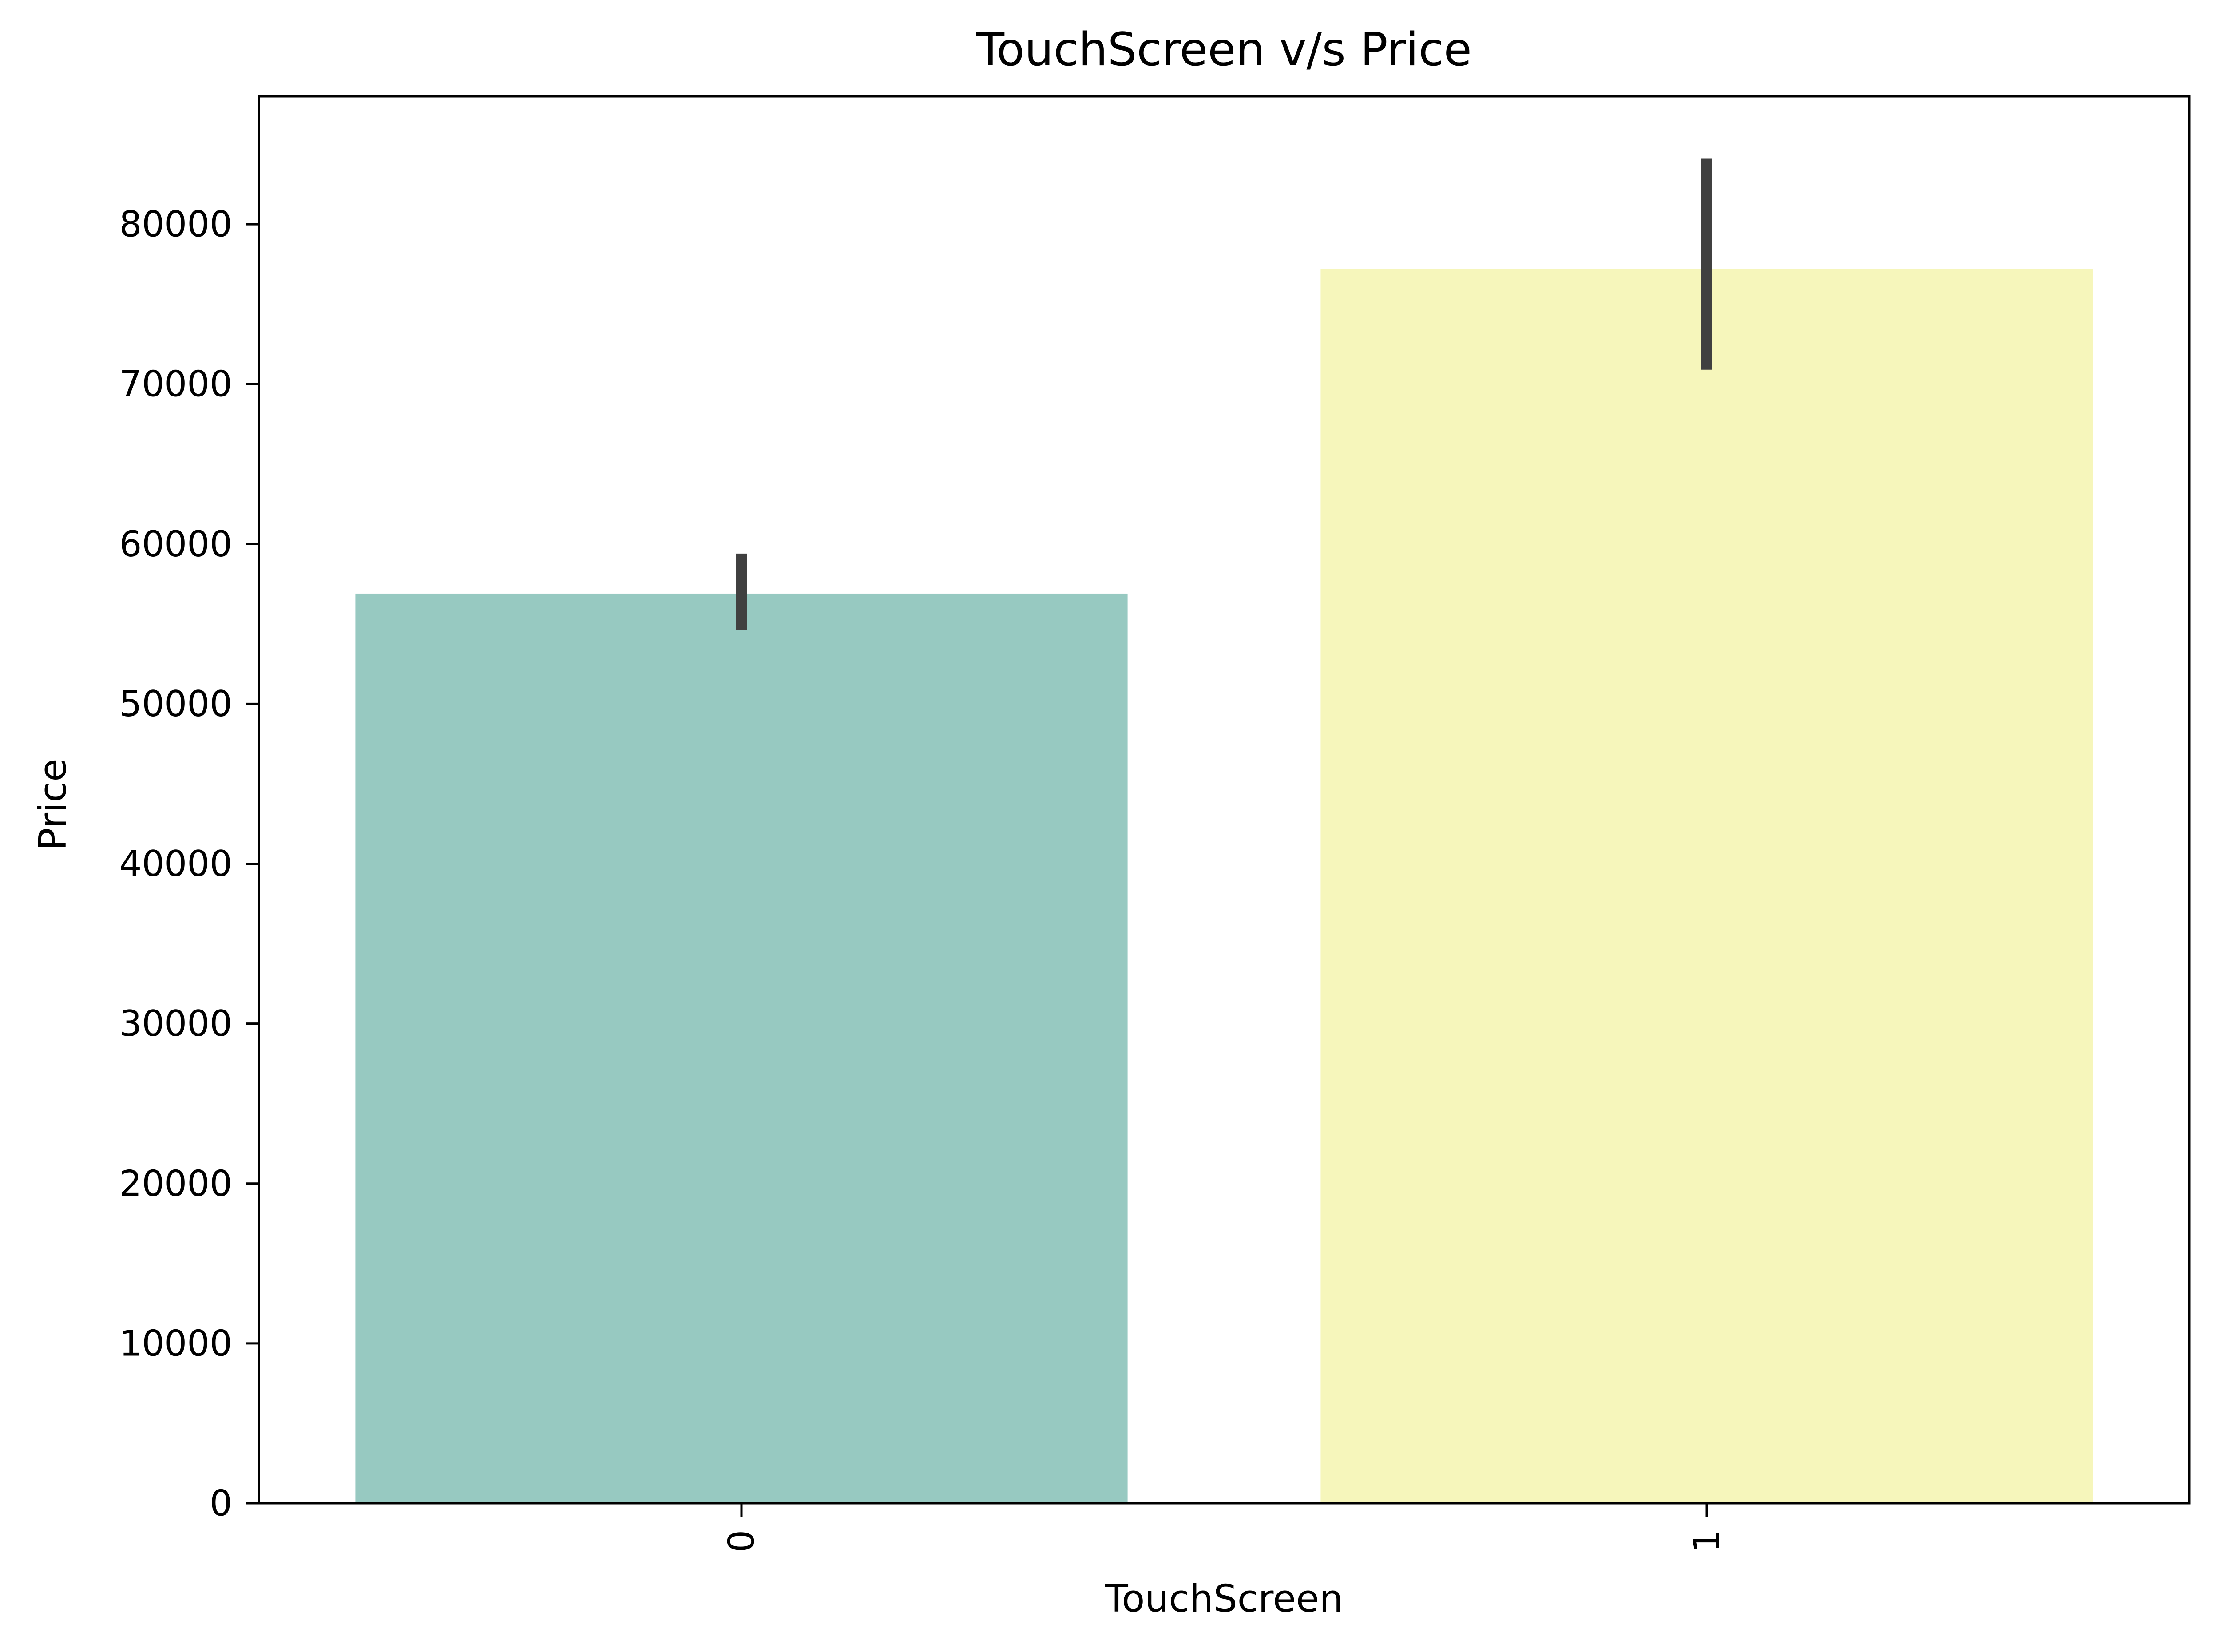 The image size is (2216, 1652). What do you see at coordinates (176, 224) in the screenshot?
I see `y-tick-label-80000: 80000` at bounding box center [176, 224].